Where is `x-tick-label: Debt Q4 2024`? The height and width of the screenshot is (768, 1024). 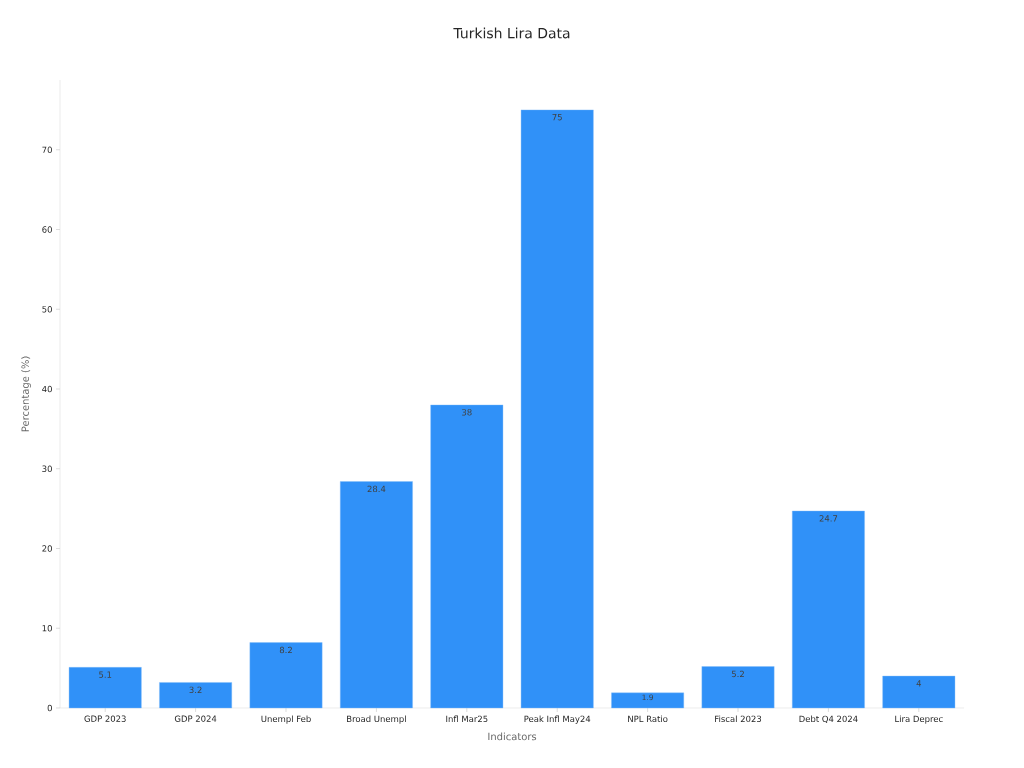 x-tick-label: Debt Q4 2024 is located at coordinates (828, 719).